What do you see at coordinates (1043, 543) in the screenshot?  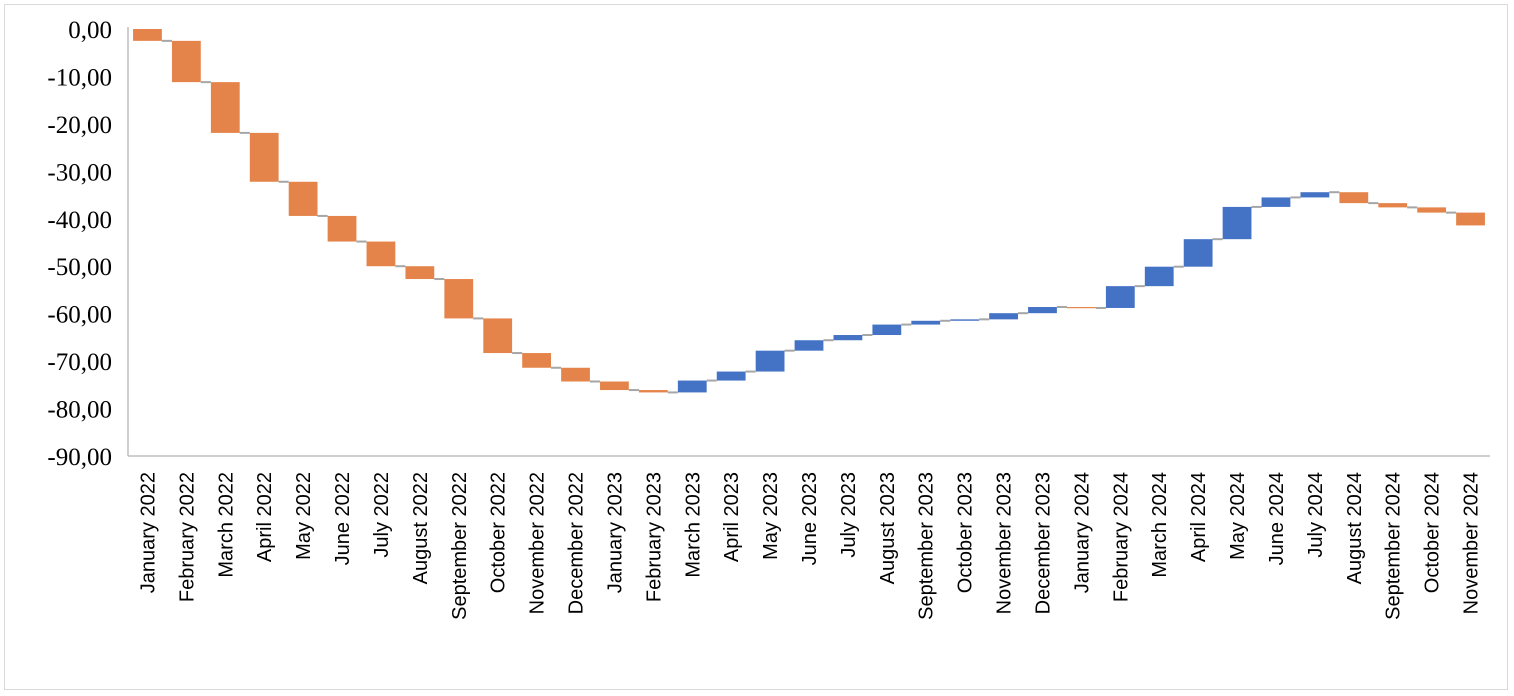 I see `x-tick-label: December 2023` at bounding box center [1043, 543].